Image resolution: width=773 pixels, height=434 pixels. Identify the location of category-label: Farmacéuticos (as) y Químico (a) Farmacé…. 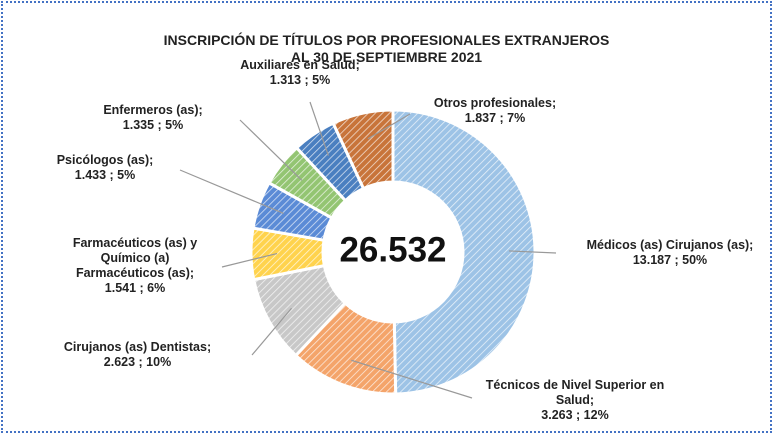
(135, 258).